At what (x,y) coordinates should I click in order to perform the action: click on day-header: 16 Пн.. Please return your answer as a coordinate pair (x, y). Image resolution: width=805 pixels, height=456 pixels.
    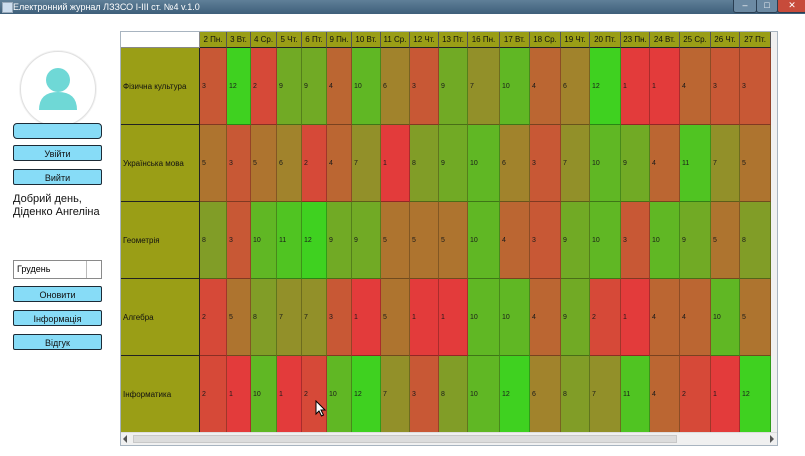
    Looking at the image, I should click on (484, 40).